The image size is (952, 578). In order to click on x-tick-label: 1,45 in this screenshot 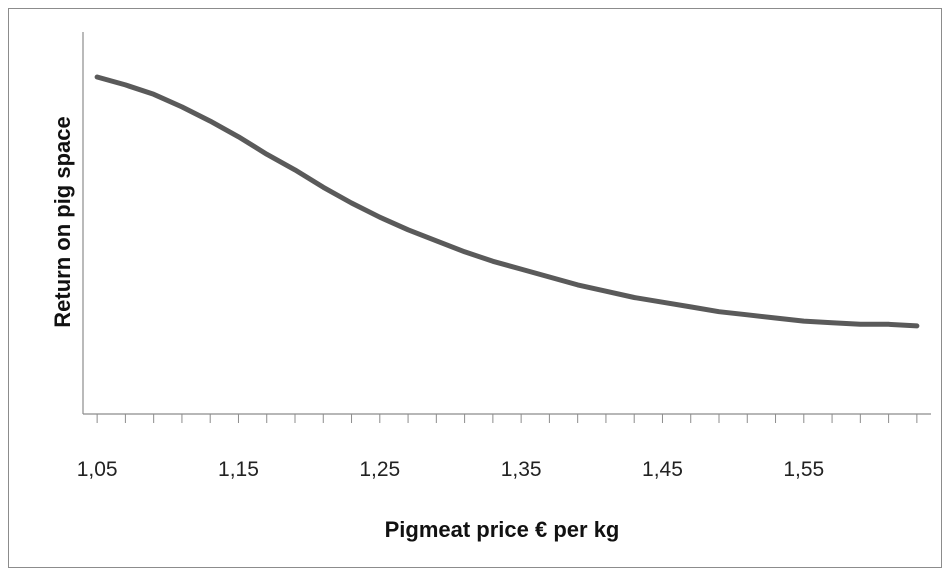, I will do `click(662, 469)`.